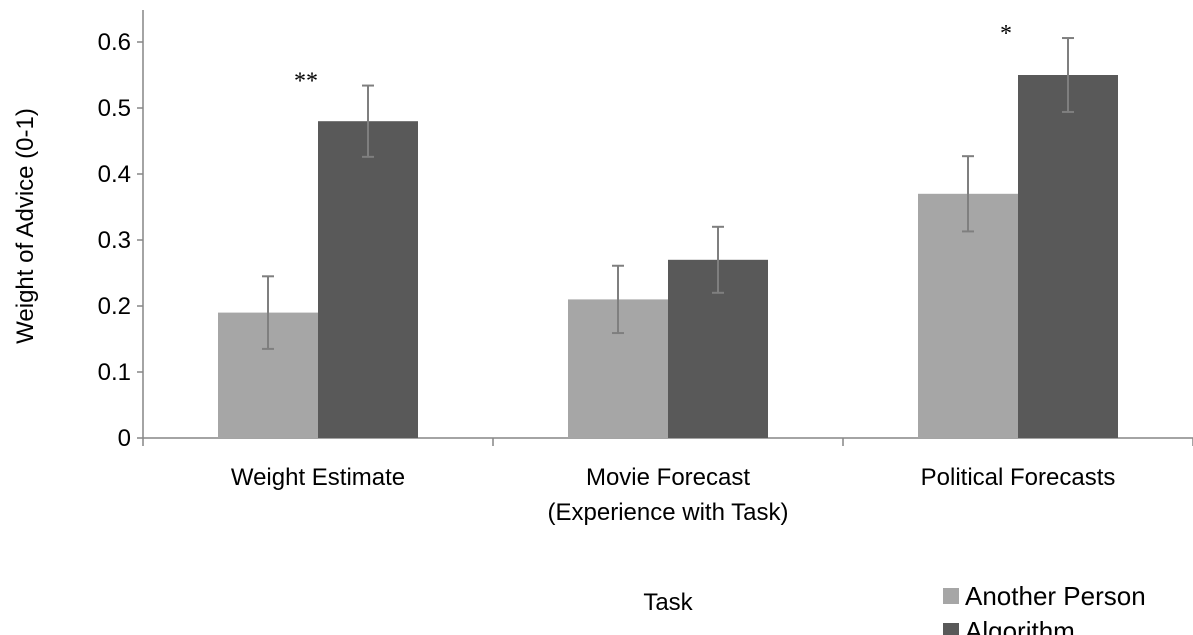 The height and width of the screenshot is (635, 1193). What do you see at coordinates (1020, 625) in the screenshot?
I see `legend-label: Algorithm` at bounding box center [1020, 625].